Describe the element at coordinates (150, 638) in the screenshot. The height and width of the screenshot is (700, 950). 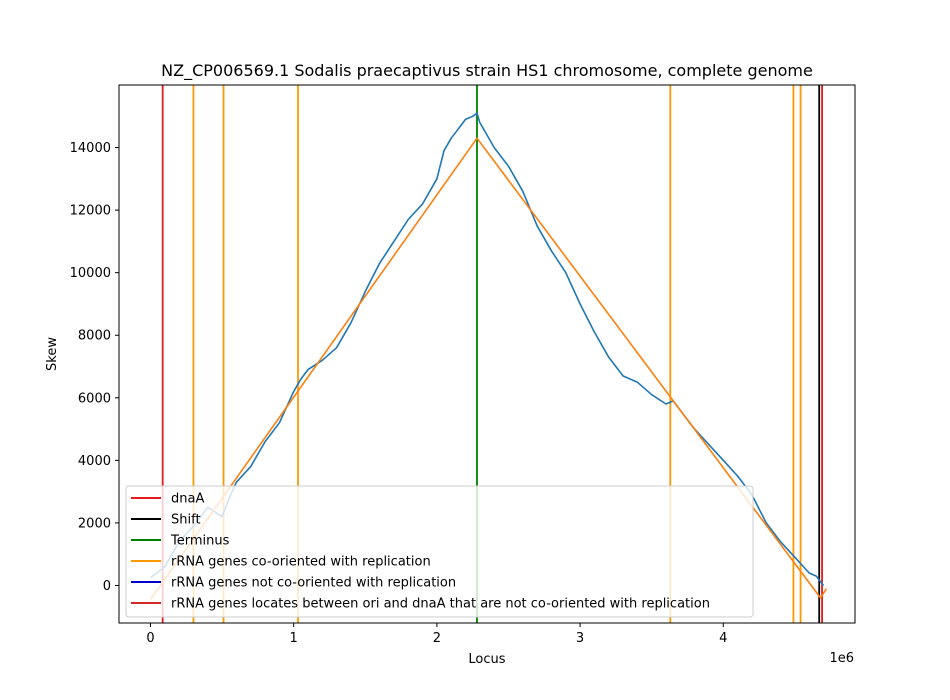
I see `x-tick-label: 0` at that location.